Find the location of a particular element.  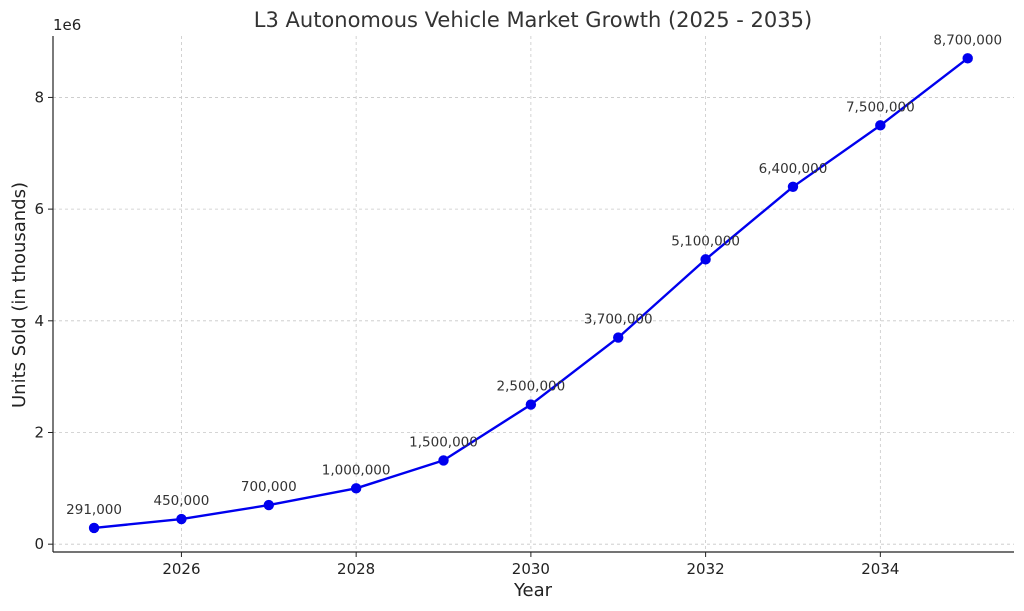

data-label: 1,000,000 is located at coordinates (356, 470).